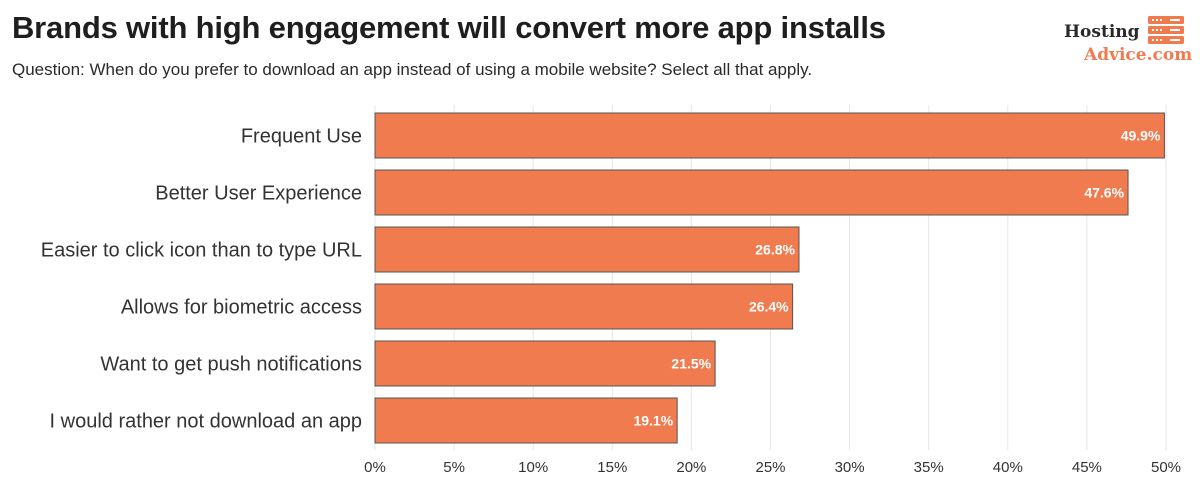 Image resolution: width=1200 pixels, height=489 pixels. What do you see at coordinates (241, 308) in the screenshot?
I see `category-label: Allows for biometric access` at bounding box center [241, 308].